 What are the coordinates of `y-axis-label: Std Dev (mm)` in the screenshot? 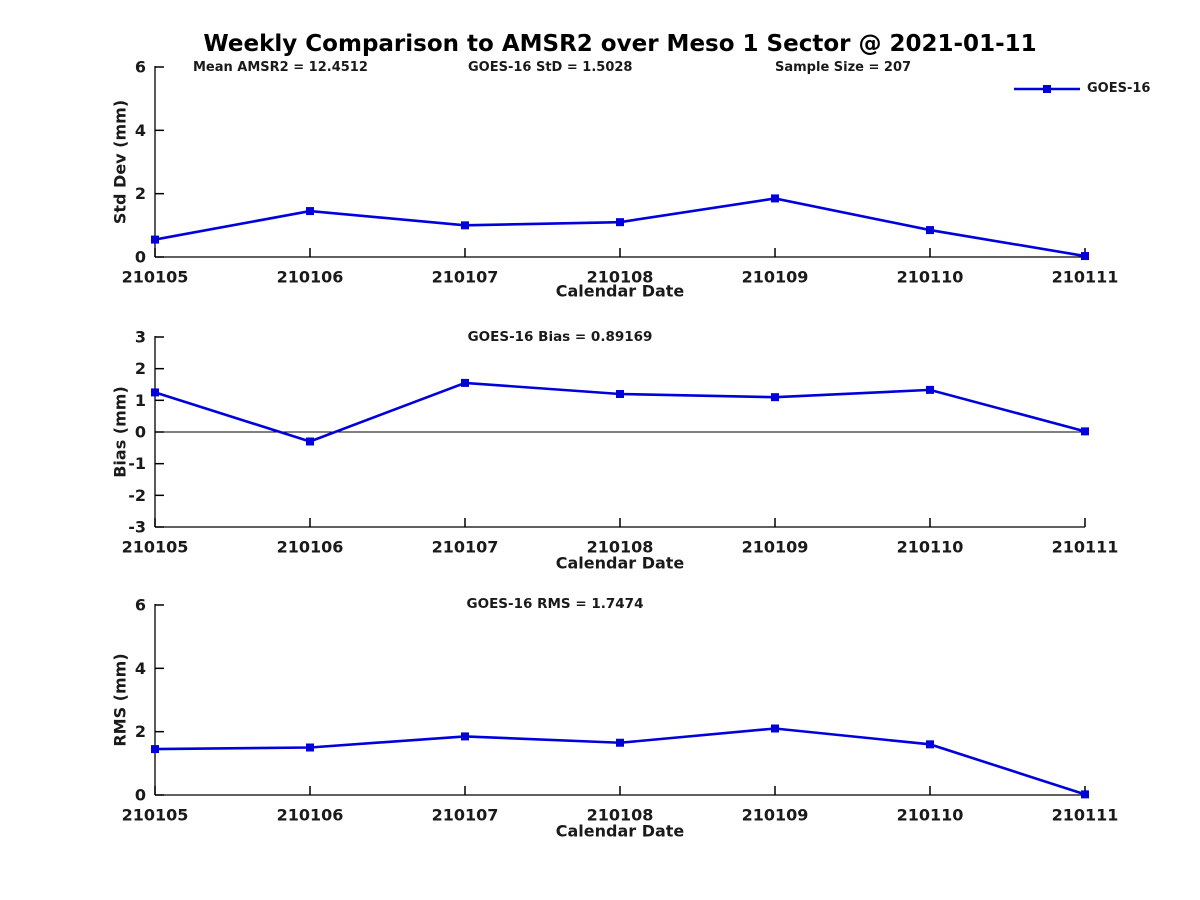 It's located at (120, 162).